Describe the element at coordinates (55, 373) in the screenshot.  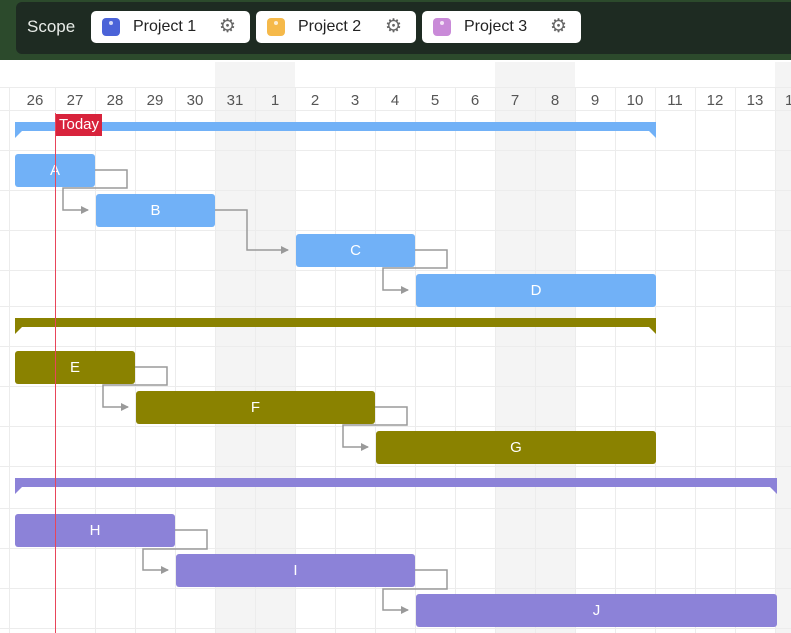
I see `today-marker-line` at that location.